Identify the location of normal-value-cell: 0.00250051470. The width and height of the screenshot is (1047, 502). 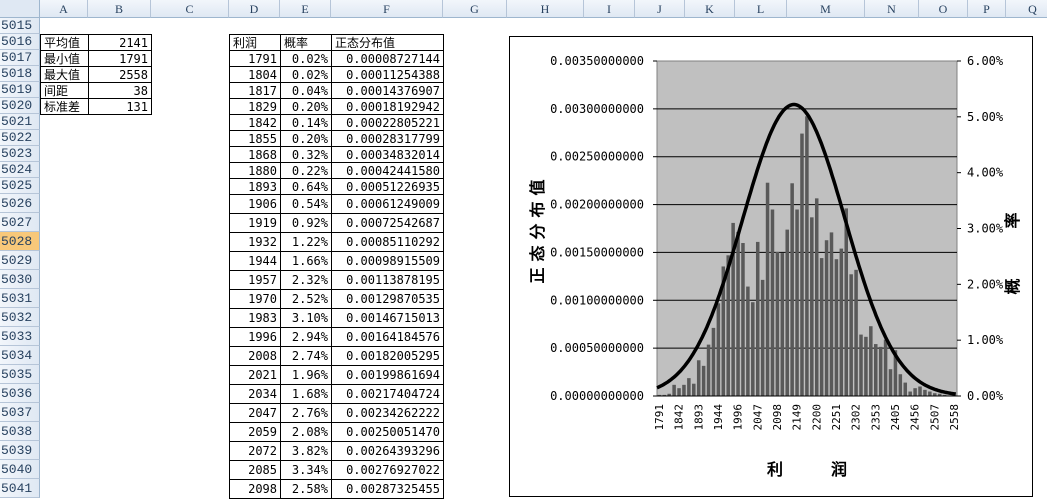
(387, 432).